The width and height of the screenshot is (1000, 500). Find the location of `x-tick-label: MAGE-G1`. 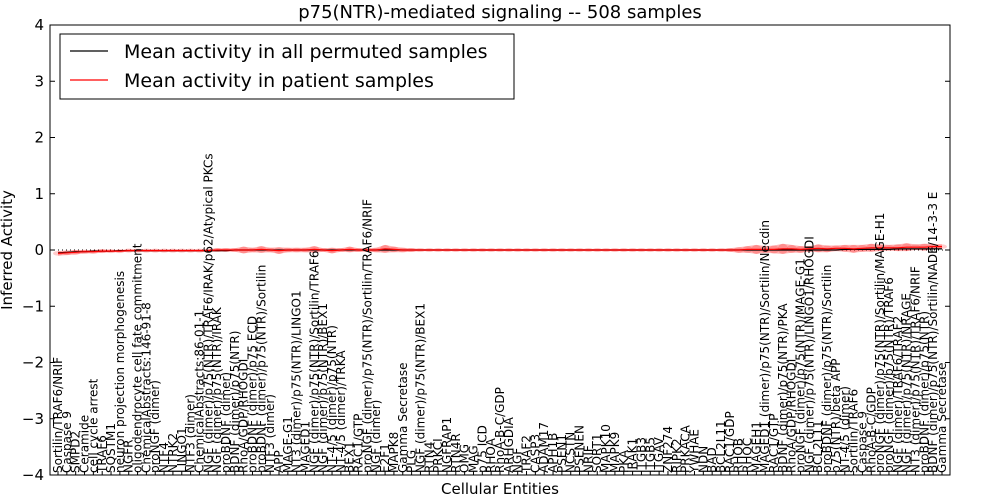

x-tick-label: MAGE-G1 is located at coordinates (288, 444).